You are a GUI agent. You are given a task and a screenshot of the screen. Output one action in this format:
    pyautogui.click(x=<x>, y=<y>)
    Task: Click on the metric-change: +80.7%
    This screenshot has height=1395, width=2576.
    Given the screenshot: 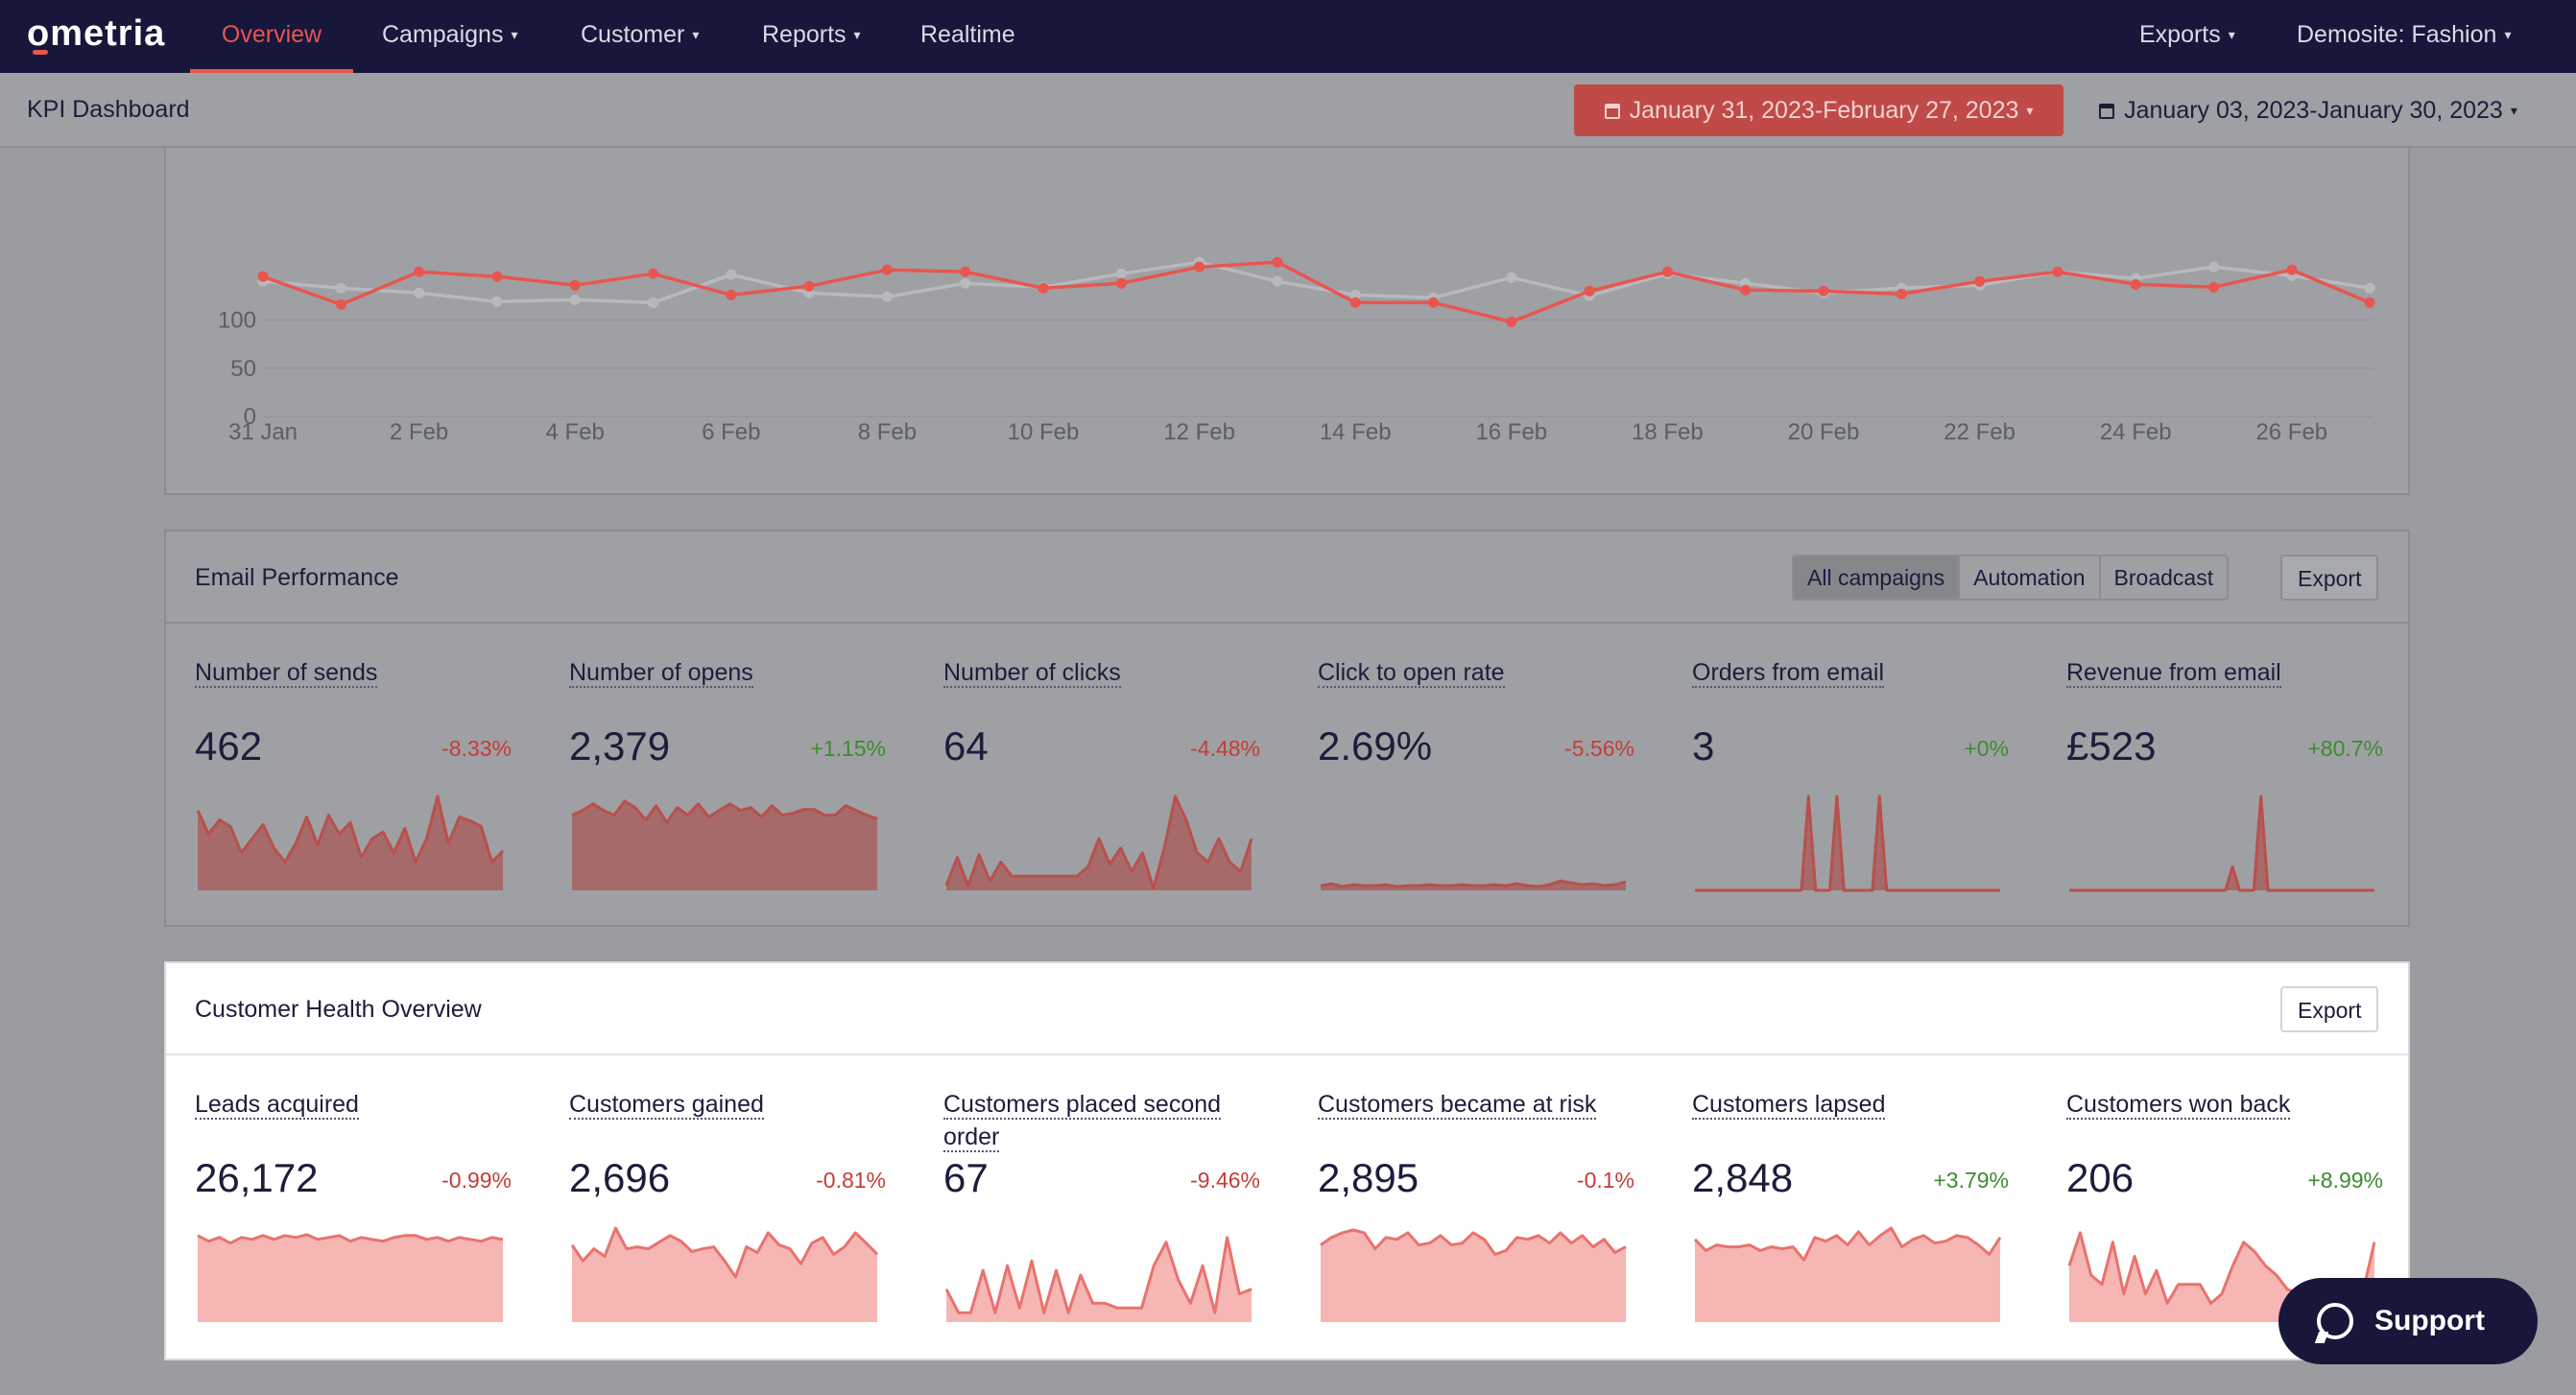 What is the action you would take?
    pyautogui.click(x=2345, y=748)
    